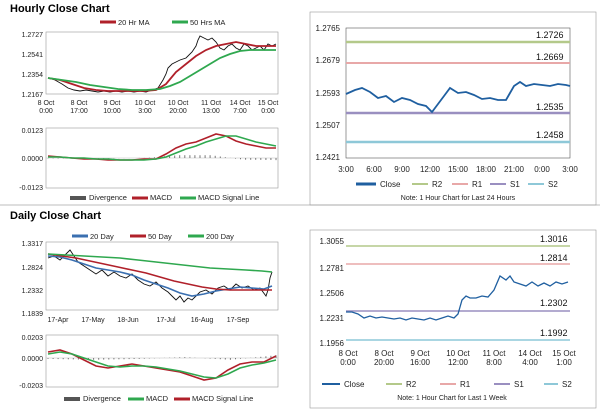  I want to click on hl-legend-s1-label: S1, so click(515, 184).